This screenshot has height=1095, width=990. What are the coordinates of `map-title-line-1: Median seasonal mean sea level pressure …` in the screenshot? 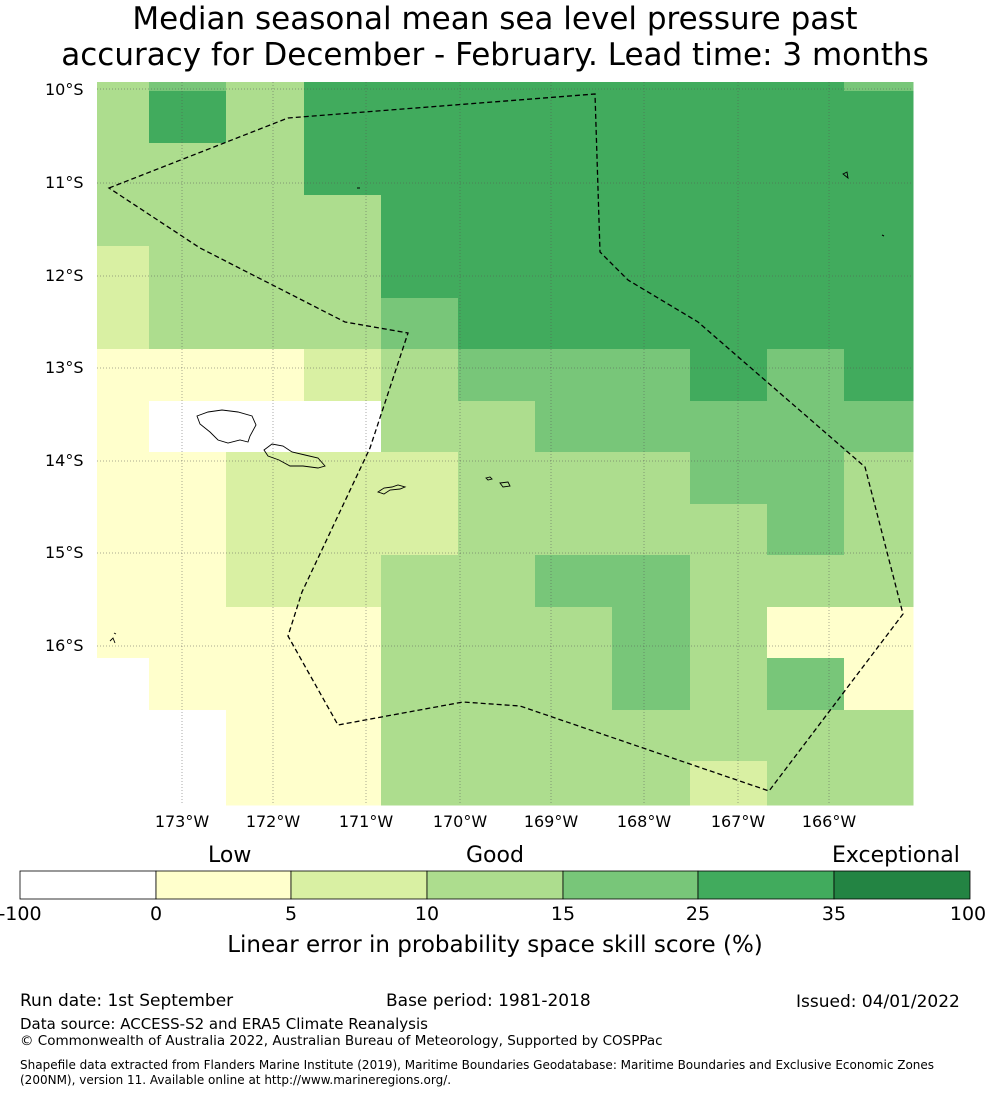 It's located at (495, 19).